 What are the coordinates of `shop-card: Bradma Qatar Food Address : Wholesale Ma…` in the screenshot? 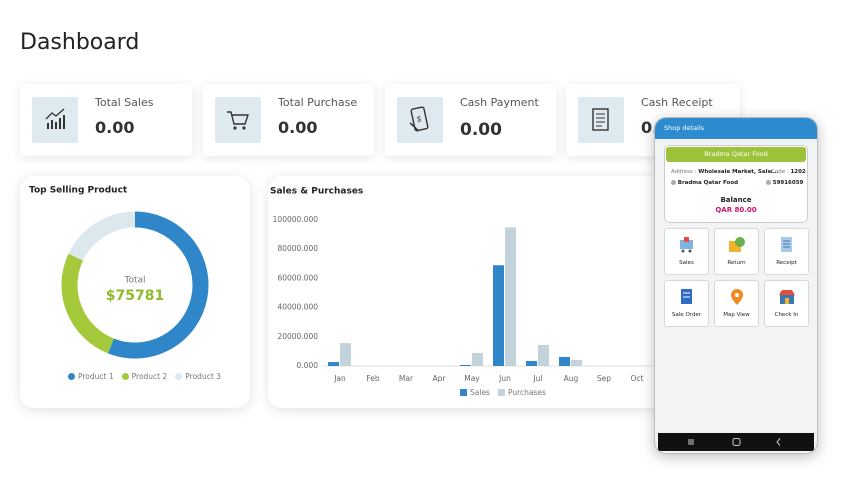 It's located at (736, 184).